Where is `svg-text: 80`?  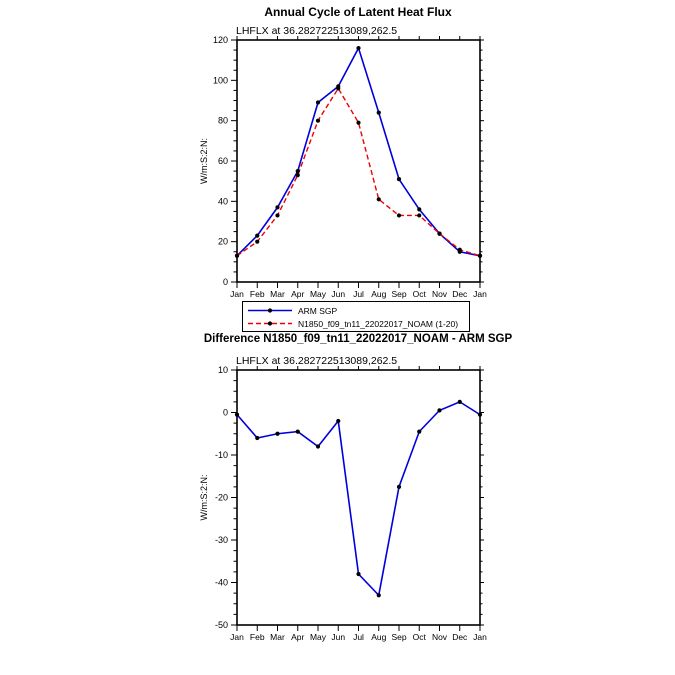
svg-text: 80 is located at coordinates (223, 121).